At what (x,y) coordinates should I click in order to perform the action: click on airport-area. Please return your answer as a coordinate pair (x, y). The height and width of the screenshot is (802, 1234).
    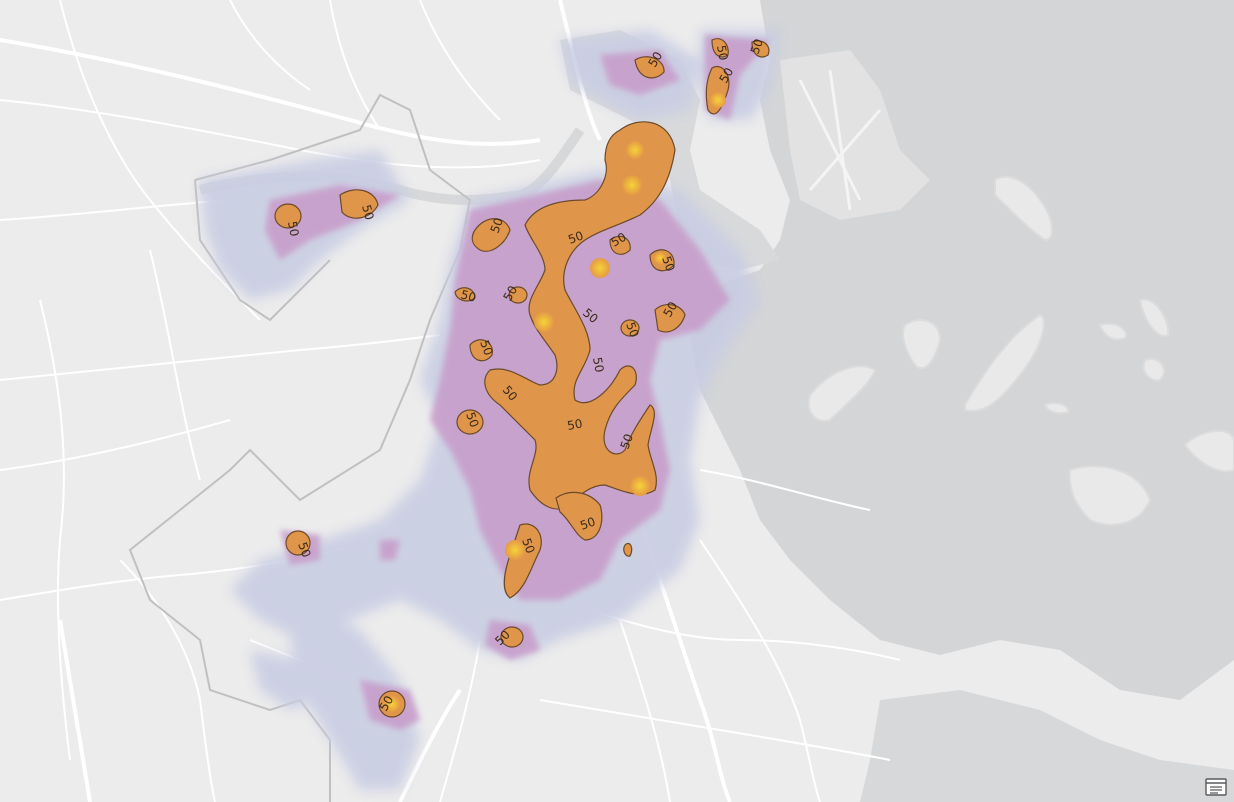
    Looking at the image, I should click on (855, 135).